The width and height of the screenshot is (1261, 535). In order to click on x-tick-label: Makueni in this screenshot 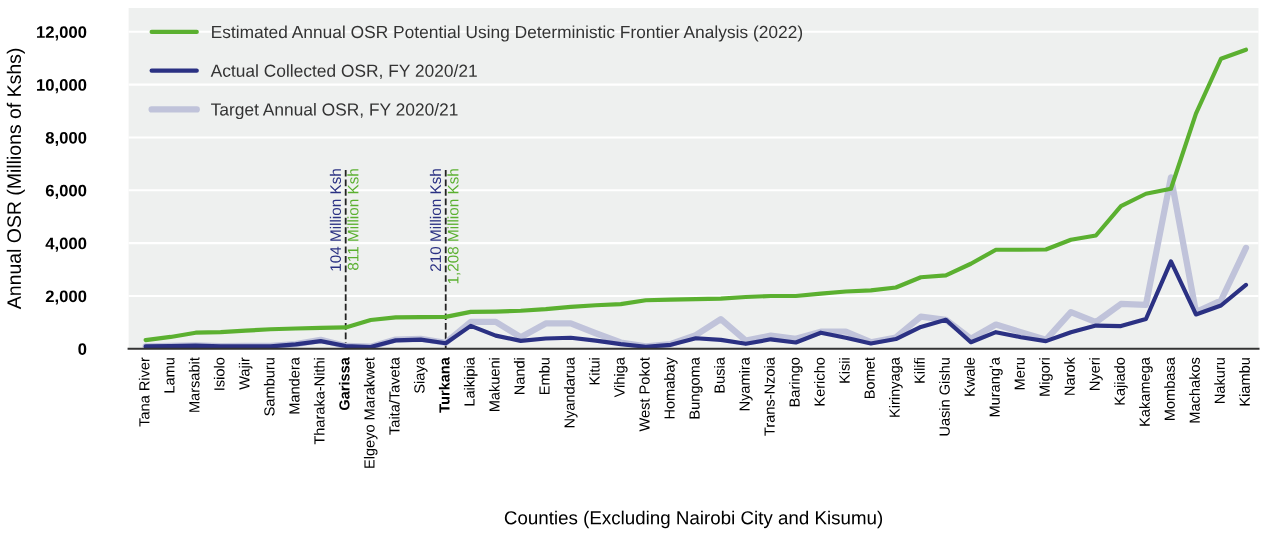, I will do `click(494, 385)`.